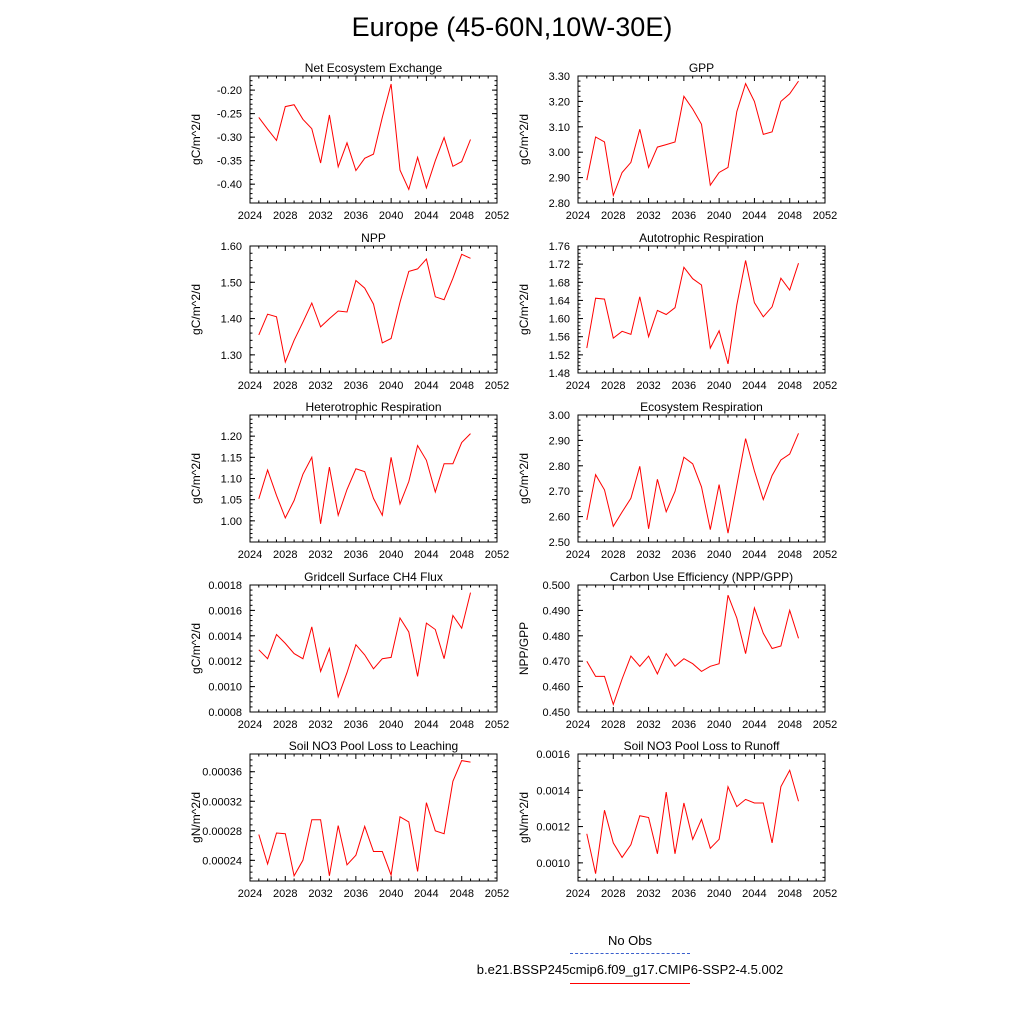 The width and height of the screenshot is (1024, 1024). Describe the element at coordinates (559, 283) in the screenshot. I see `y-tick-label: 1.68` at that location.